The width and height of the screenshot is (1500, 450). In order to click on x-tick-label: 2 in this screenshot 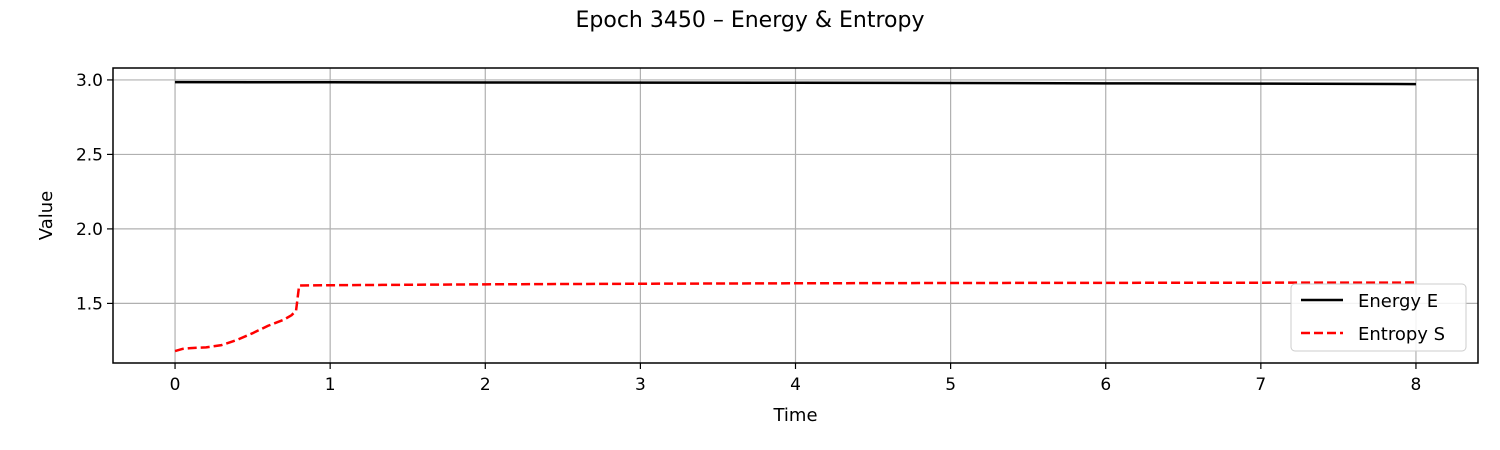, I will do `click(485, 385)`.